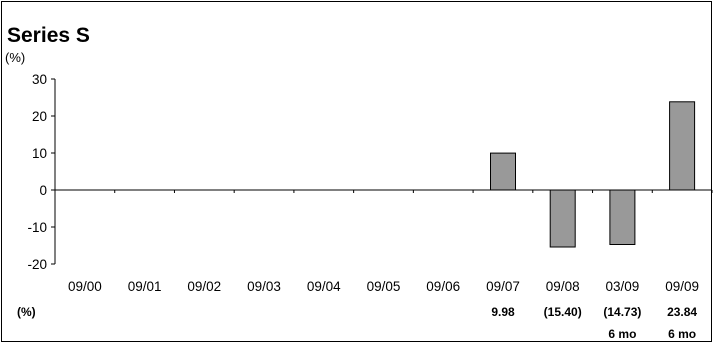  Describe the element at coordinates (37, 264) in the screenshot. I see `y-tick-label: -20` at that location.